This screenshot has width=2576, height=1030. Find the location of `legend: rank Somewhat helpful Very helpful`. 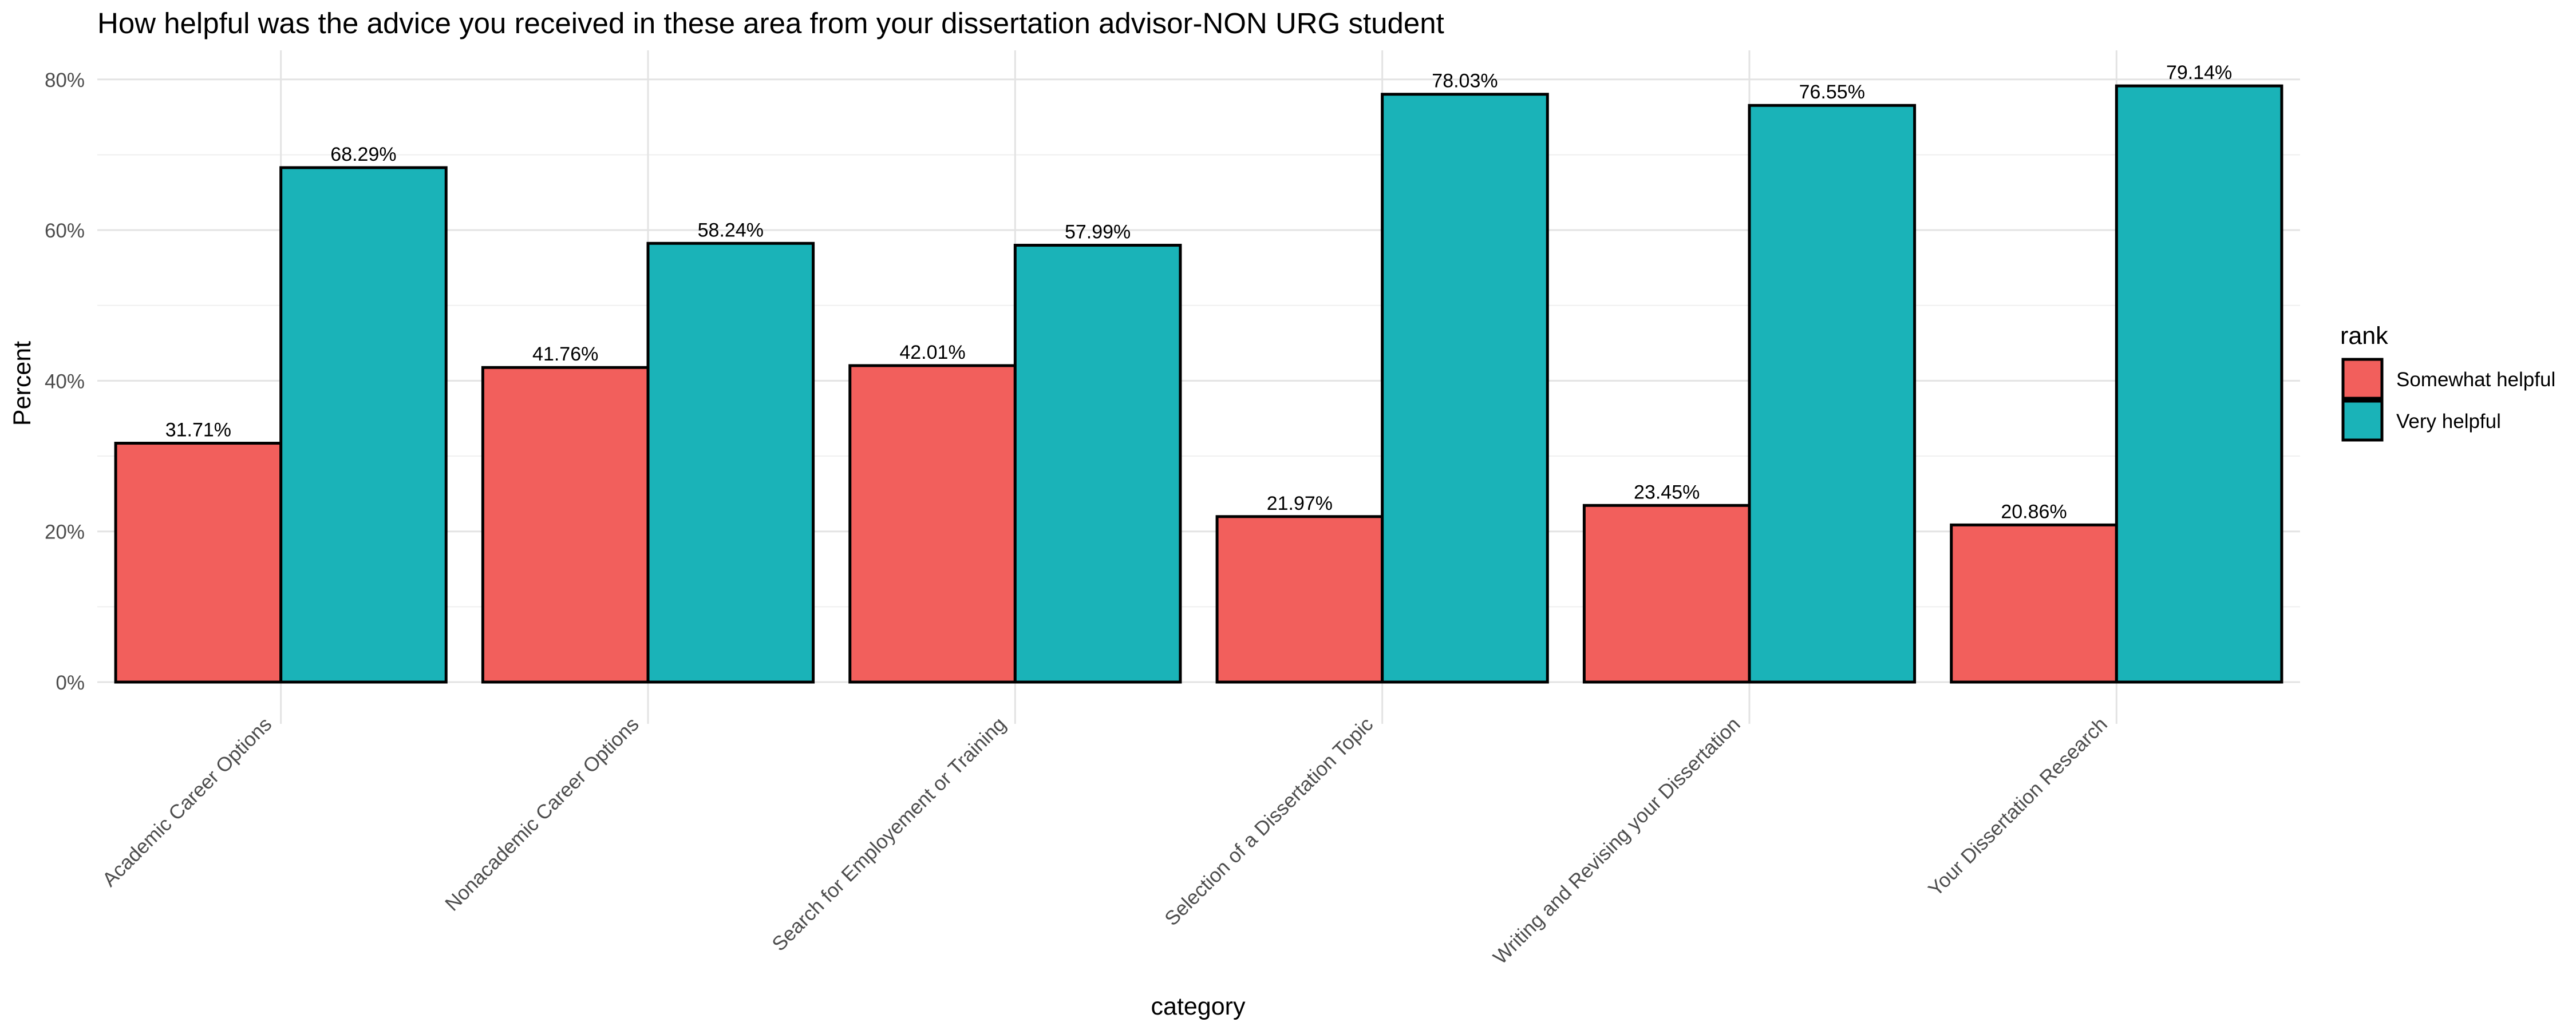

legend: rank Somewhat helpful Very helpful is located at coordinates (2447, 382).